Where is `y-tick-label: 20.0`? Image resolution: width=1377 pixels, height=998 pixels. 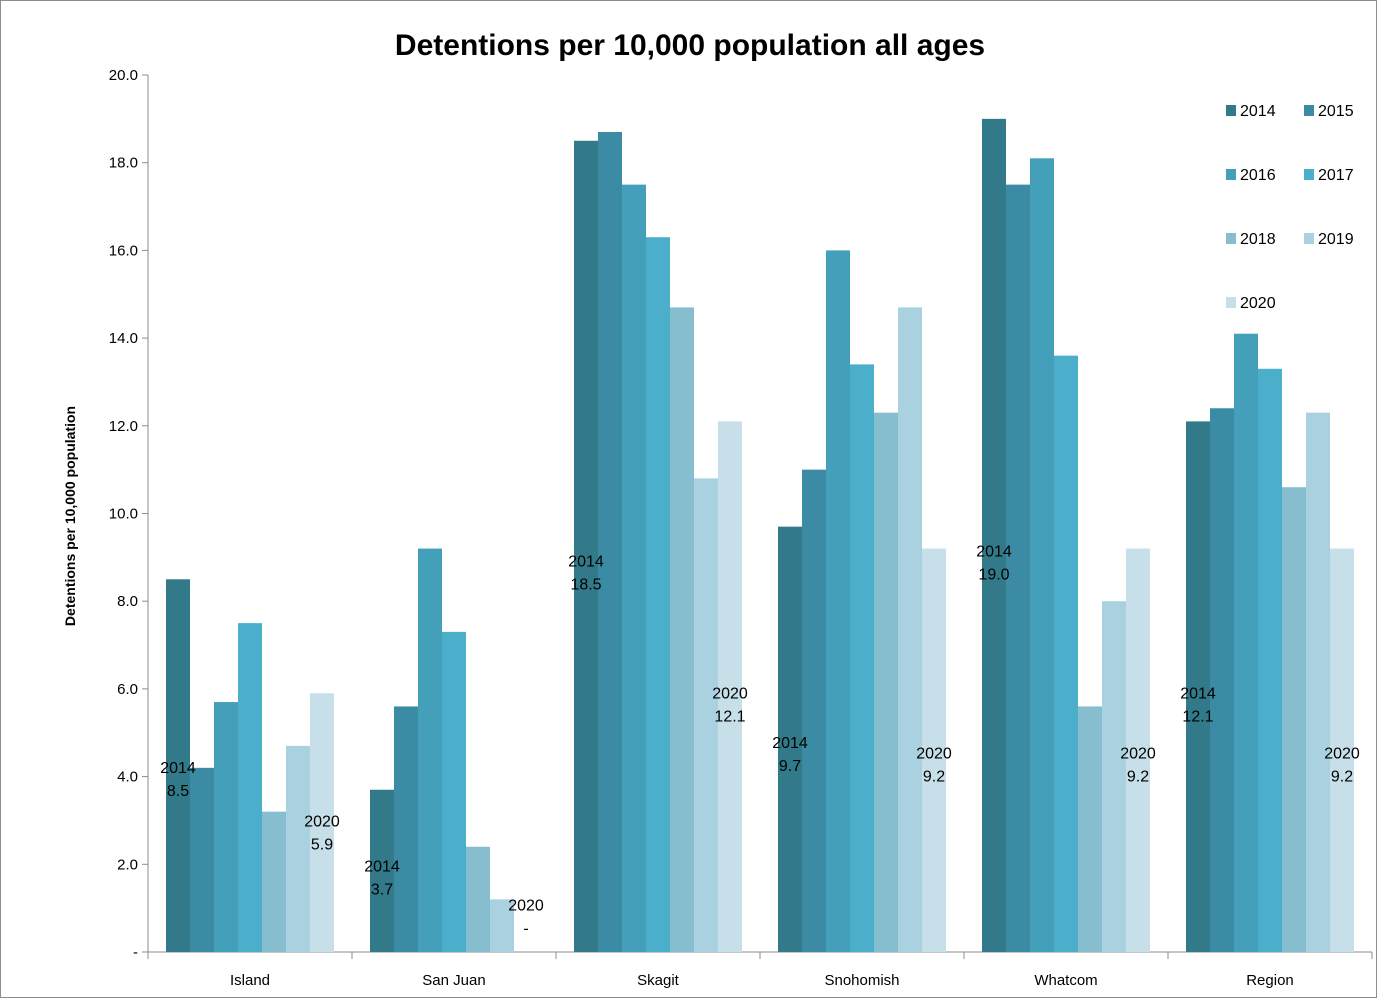
y-tick-label: 20.0 is located at coordinates (123, 75).